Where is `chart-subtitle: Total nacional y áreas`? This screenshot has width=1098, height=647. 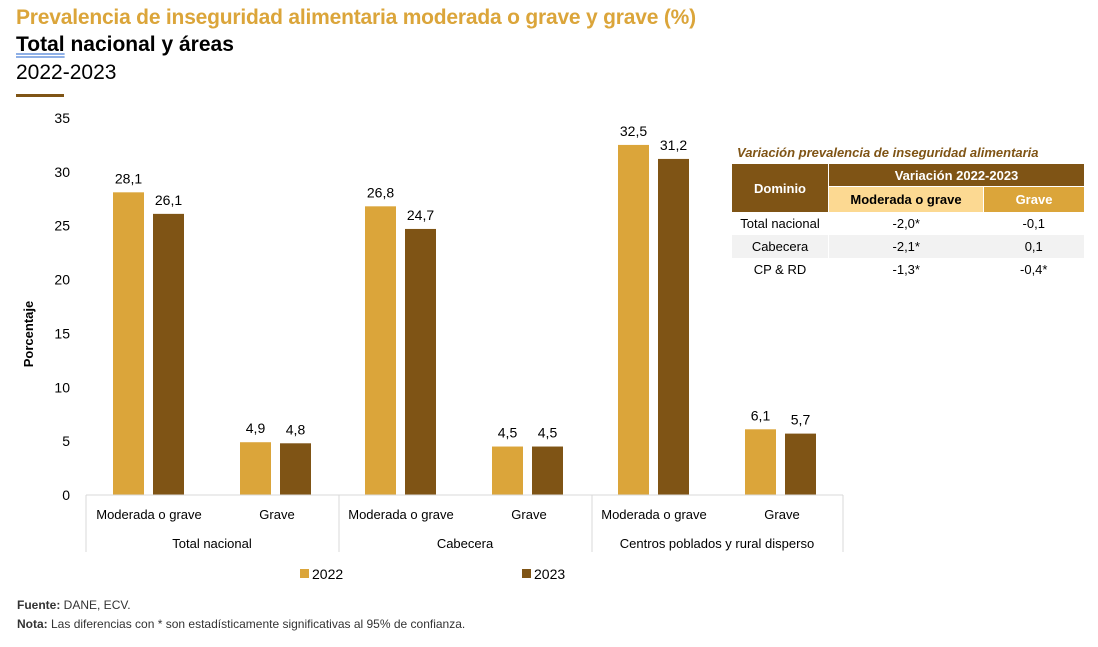
chart-subtitle: Total nacional y áreas is located at coordinates (125, 45).